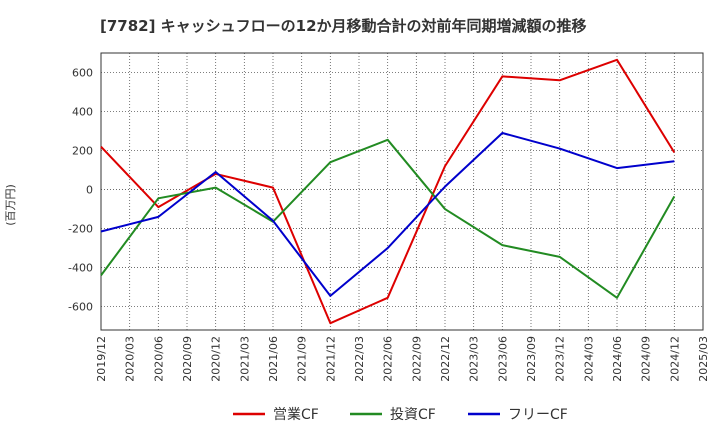 The height and width of the screenshot is (440, 720). I want to click on x-tick-label: 2023/06, so click(502, 359).